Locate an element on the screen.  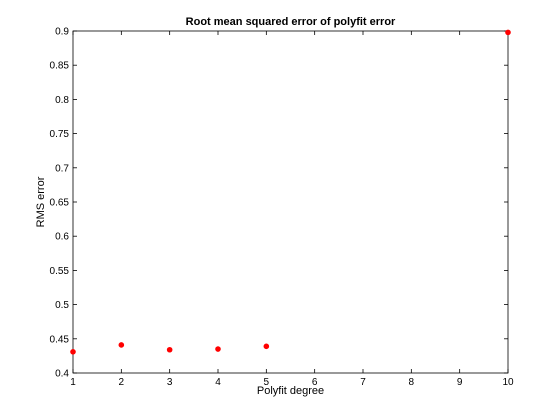
y-tick-label: 0.9 is located at coordinates (62, 32).